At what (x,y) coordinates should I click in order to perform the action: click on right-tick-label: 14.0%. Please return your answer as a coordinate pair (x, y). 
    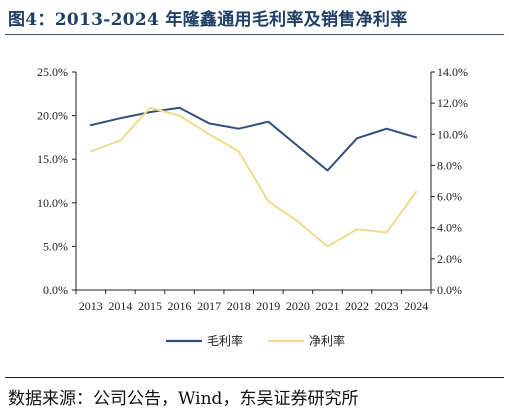
    Looking at the image, I should click on (452, 72).